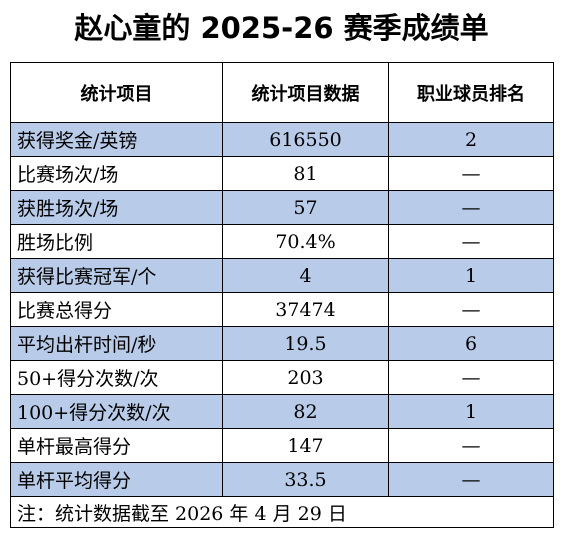 The height and width of the screenshot is (540, 563). I want to click on table-cell: 82, so click(305, 411).